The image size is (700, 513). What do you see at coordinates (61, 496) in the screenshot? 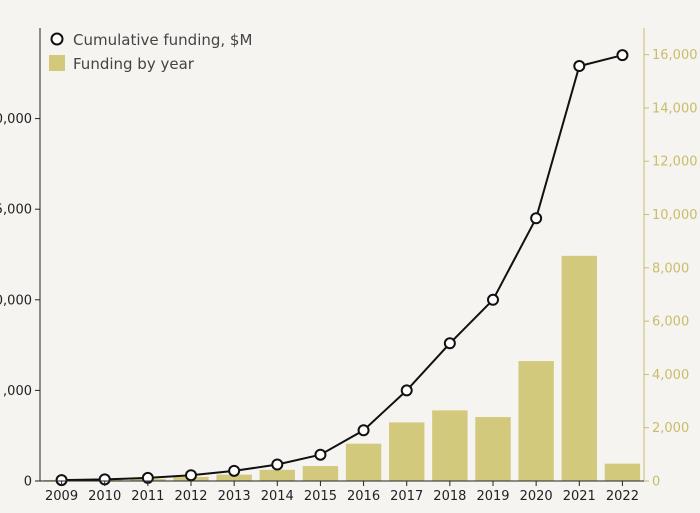
I see `x-tick-label-2009: 2009` at bounding box center [61, 496].